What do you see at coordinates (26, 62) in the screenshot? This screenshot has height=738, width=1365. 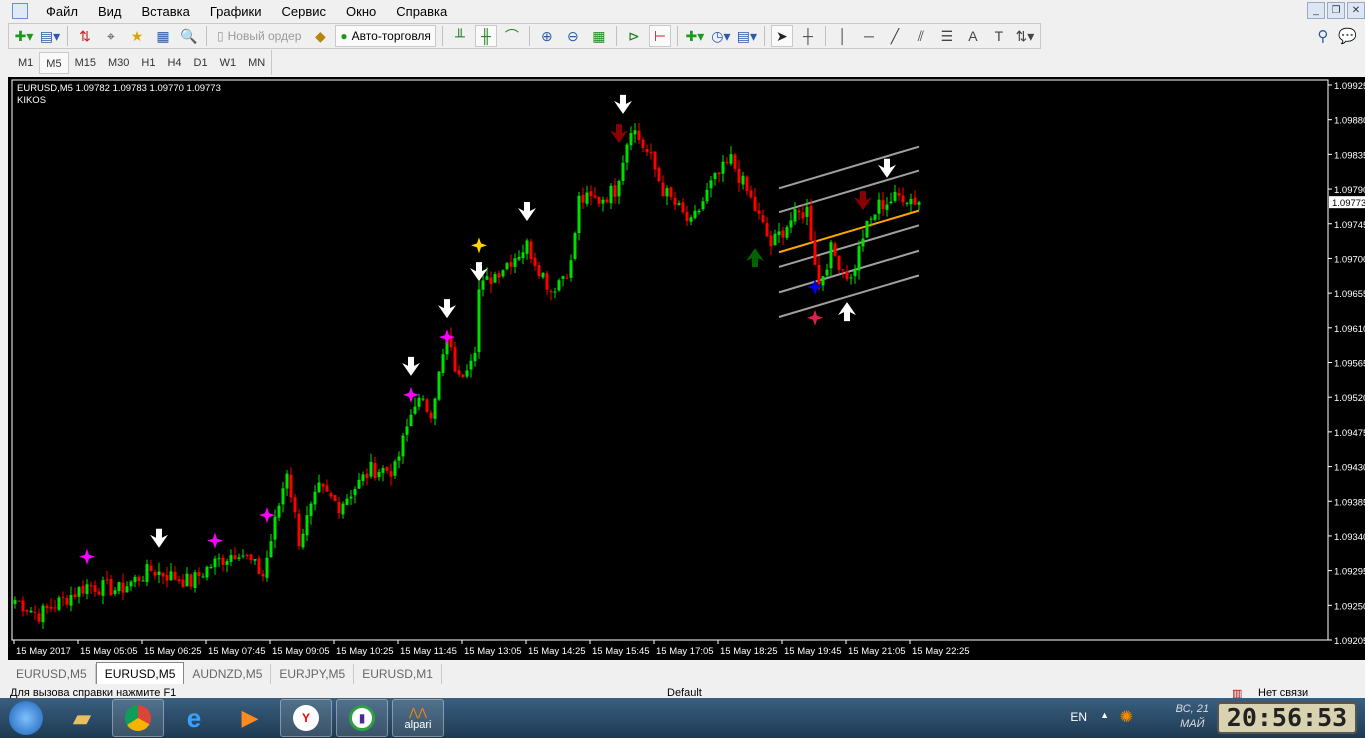 I see `timeframe-m1: M1` at bounding box center [26, 62].